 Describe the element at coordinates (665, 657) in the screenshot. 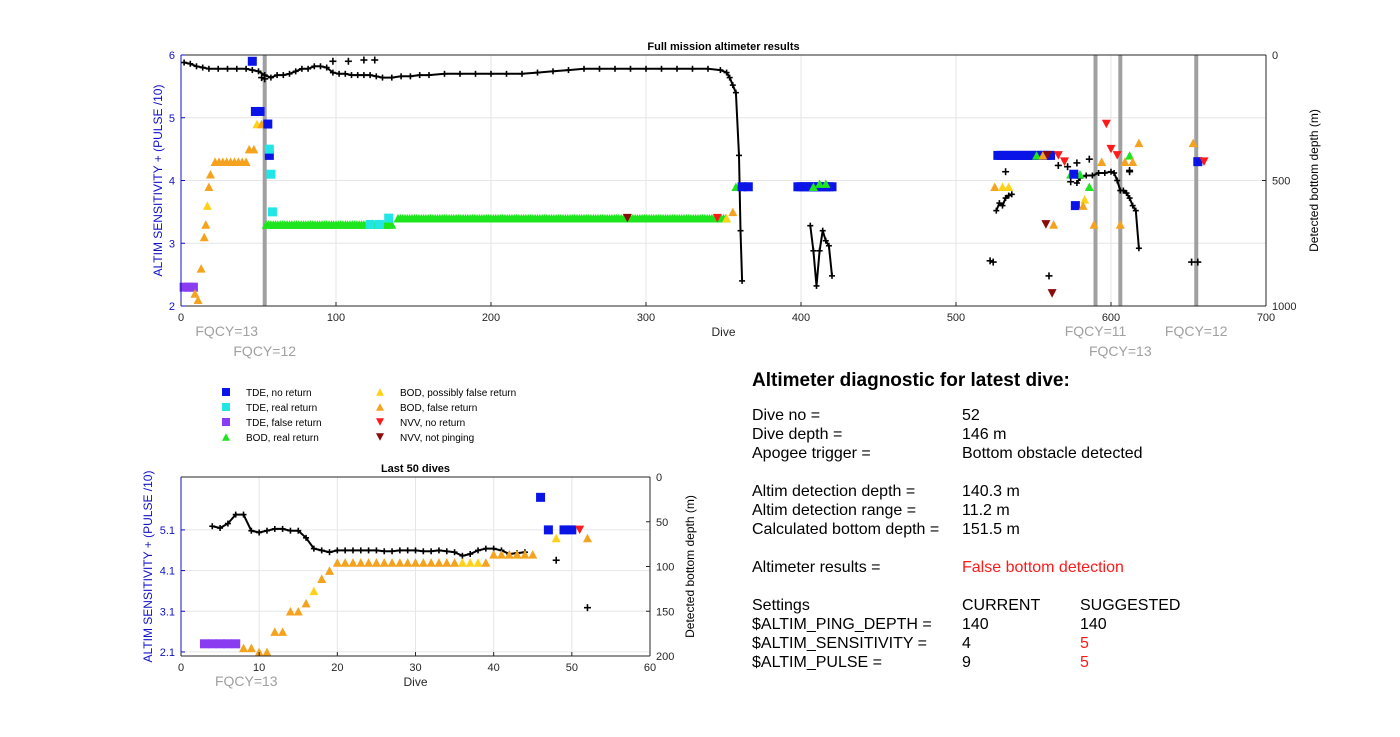

I see `y2-tick-label: 200` at that location.